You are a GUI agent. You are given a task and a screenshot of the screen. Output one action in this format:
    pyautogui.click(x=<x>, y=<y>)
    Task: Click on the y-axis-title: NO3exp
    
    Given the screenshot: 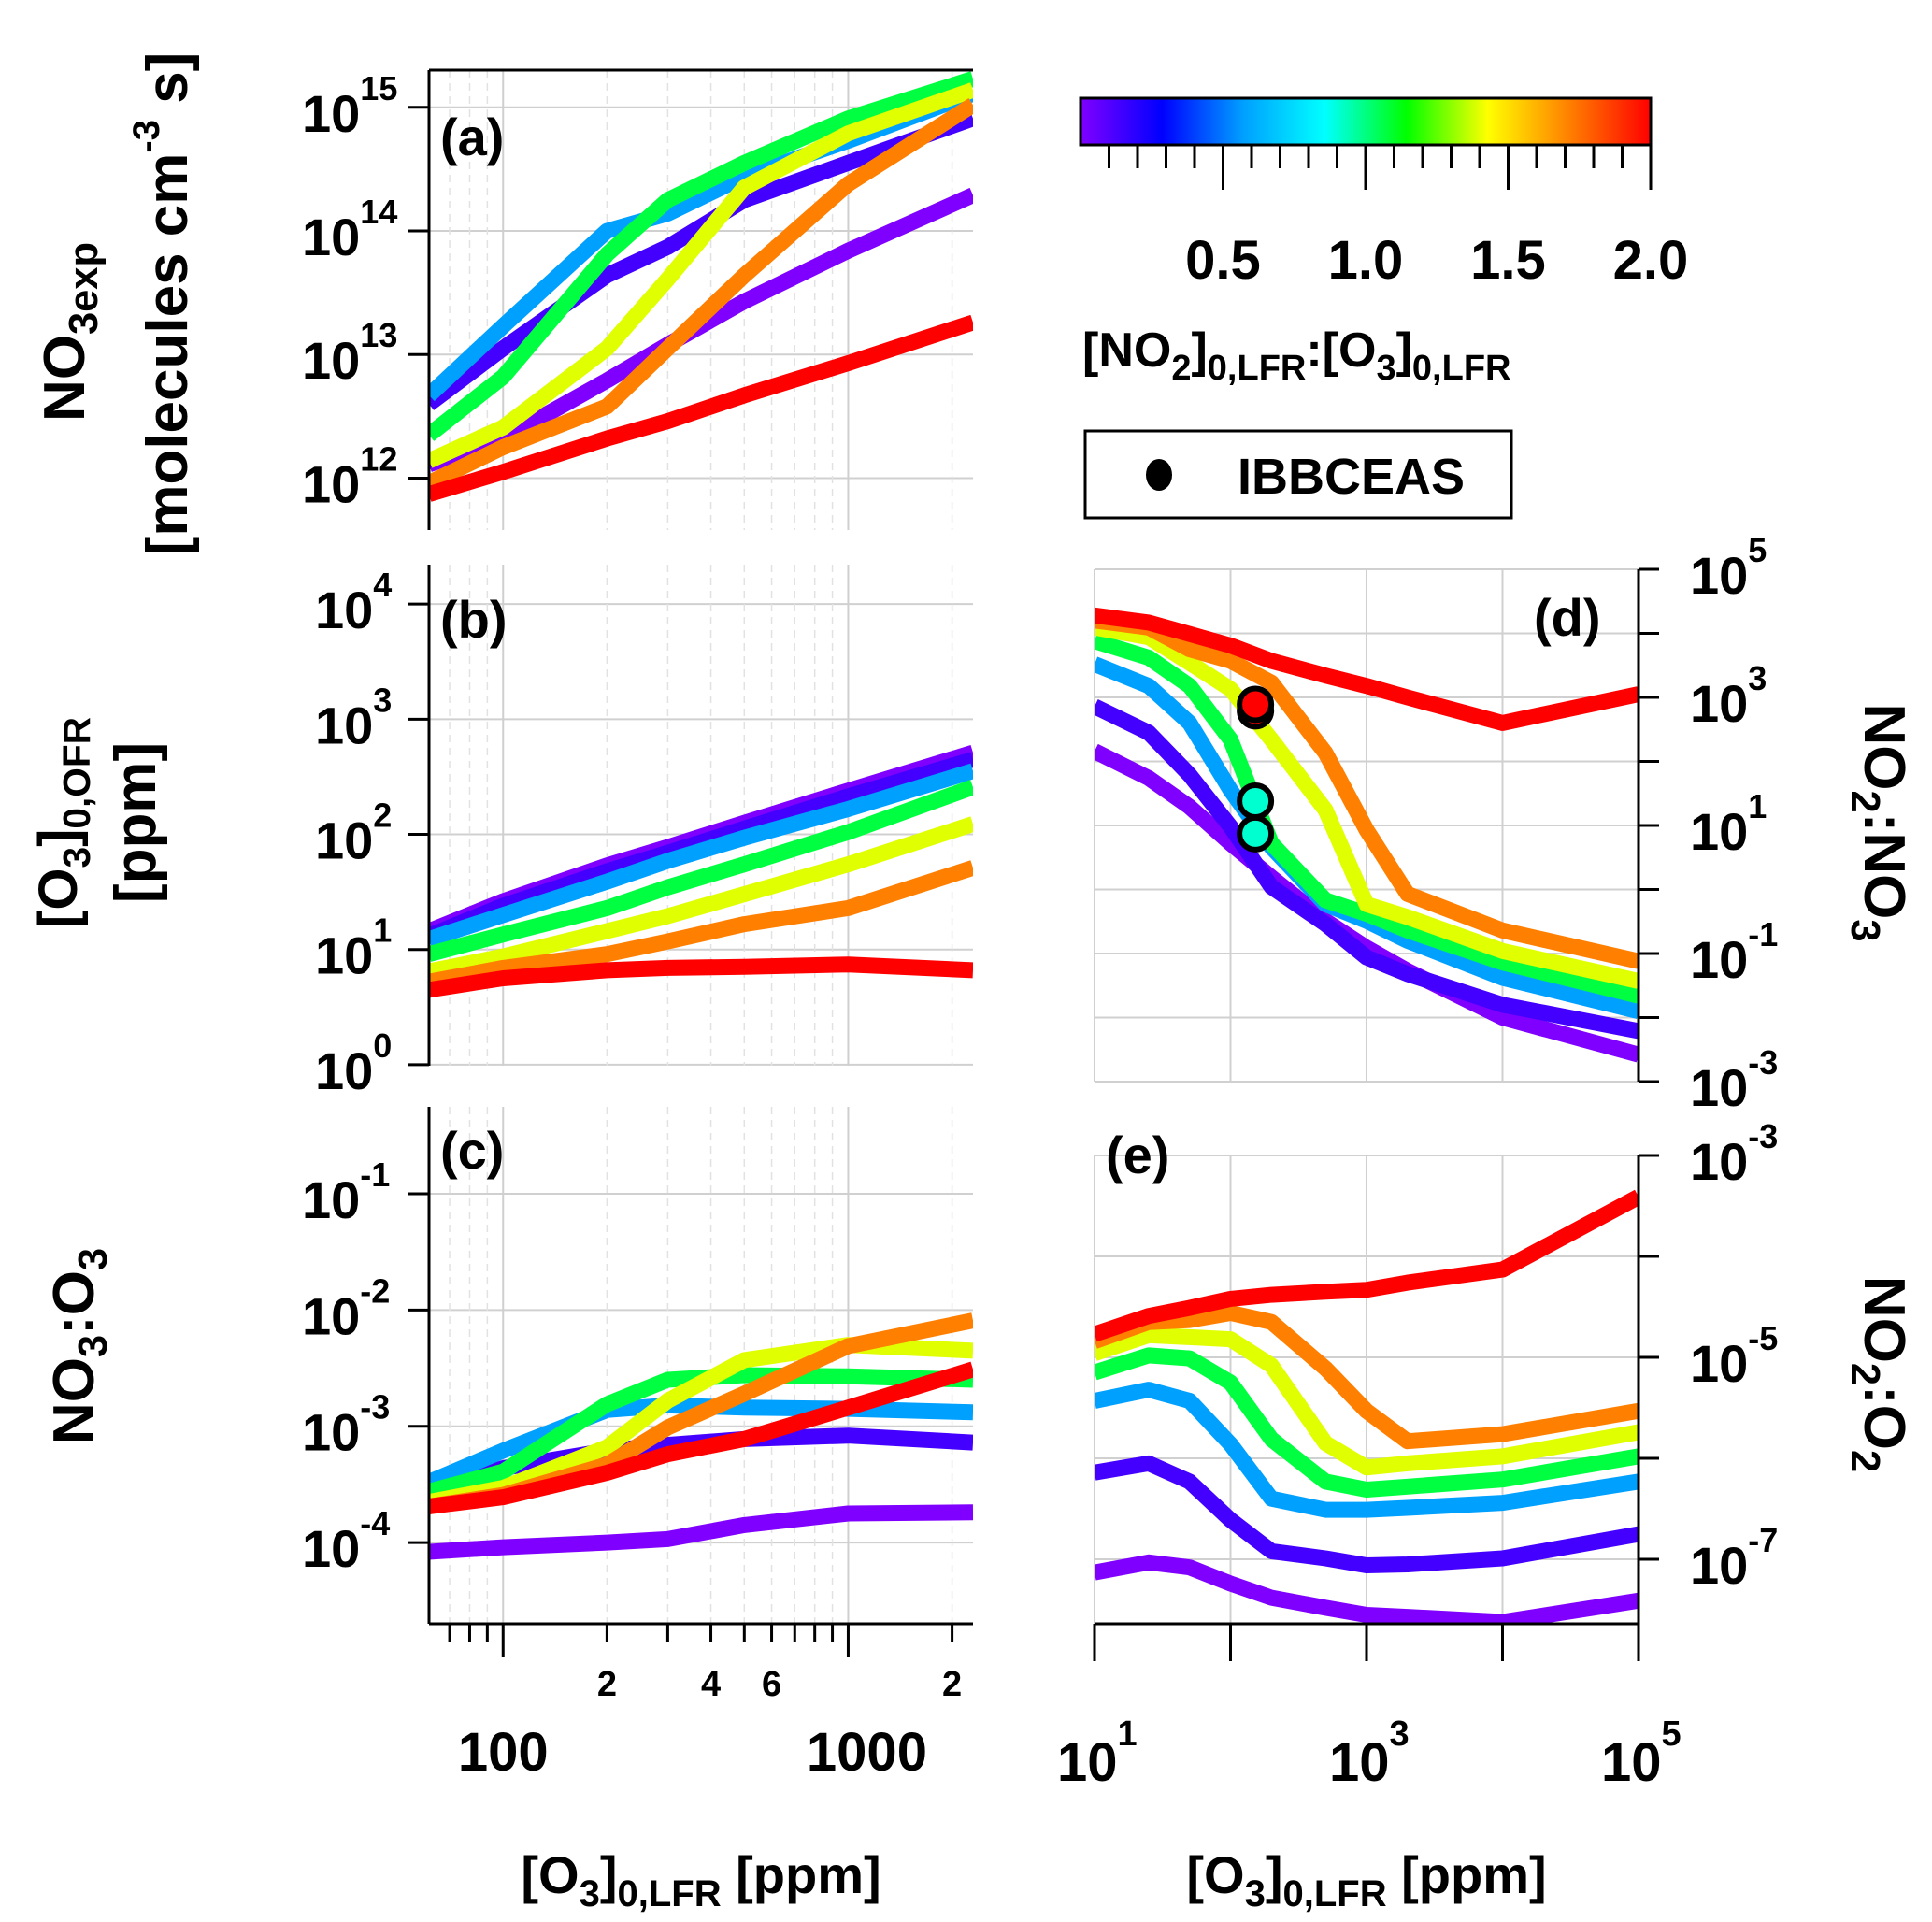 What is the action you would take?
    pyautogui.click(x=70, y=332)
    